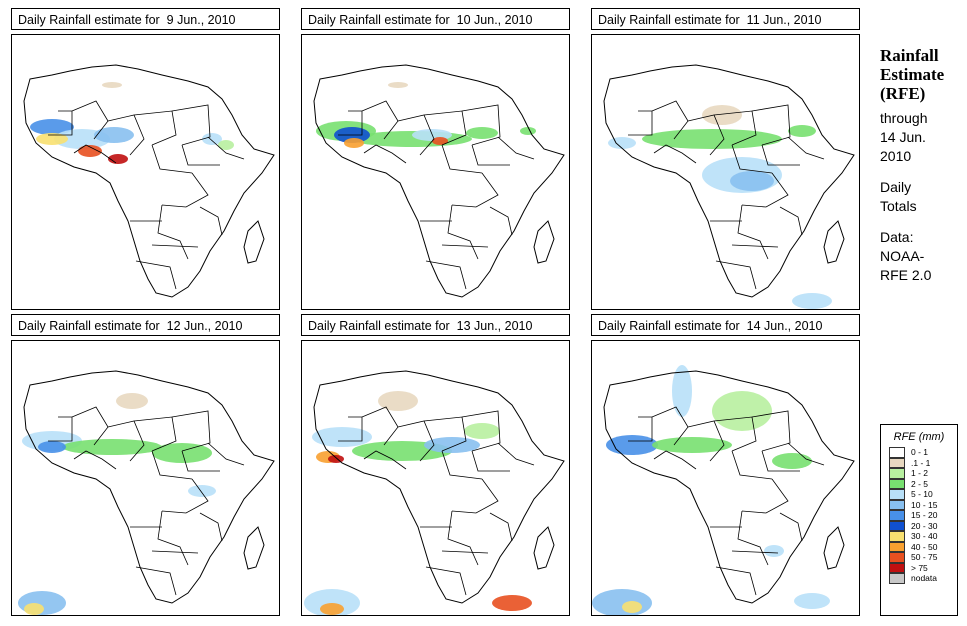 This screenshot has height=626, width=967. Describe the element at coordinates (919, 567) in the screenshot. I see `legend-label: > 75` at that location.